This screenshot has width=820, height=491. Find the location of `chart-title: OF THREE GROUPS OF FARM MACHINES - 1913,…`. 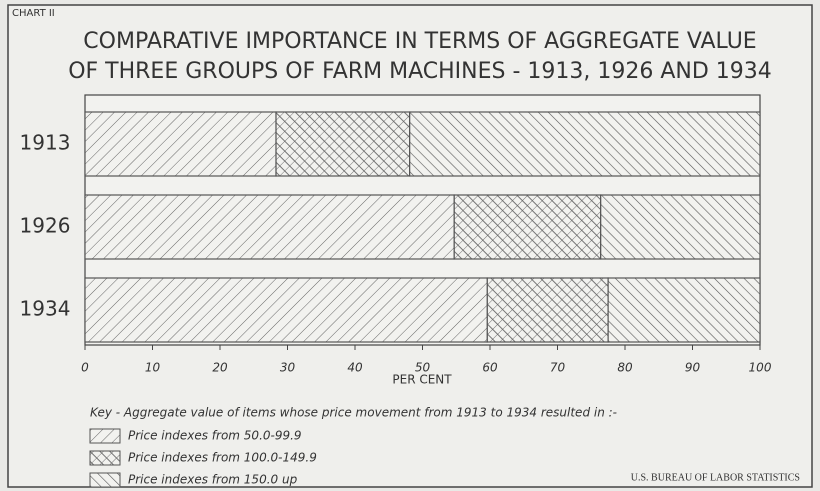

chart-title: OF THREE GROUPS OF FARM MACHINES - 1913,… is located at coordinates (420, 71).